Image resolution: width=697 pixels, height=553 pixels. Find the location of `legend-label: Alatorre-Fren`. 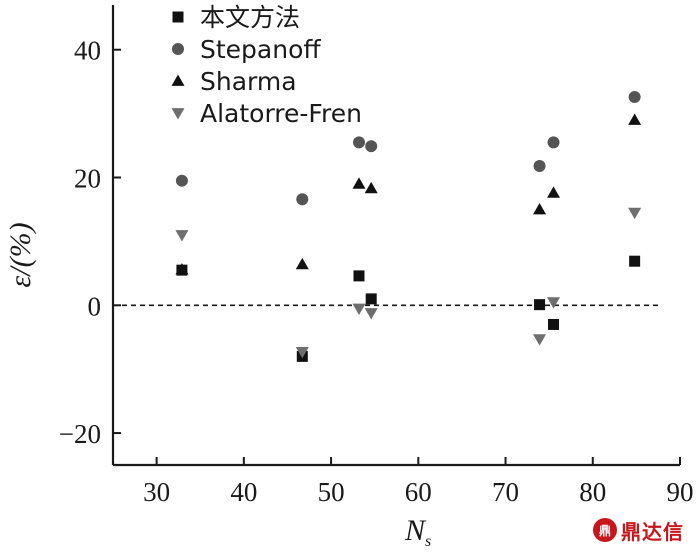

legend-label: Alatorre-Fren is located at coordinates (281, 113).